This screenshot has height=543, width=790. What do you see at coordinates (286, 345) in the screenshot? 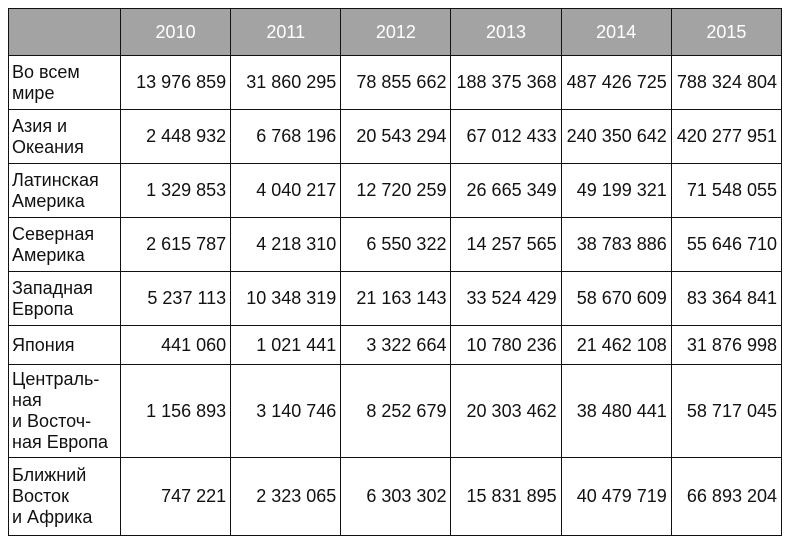
I see `value-cell: 1 021 441` at bounding box center [286, 345].